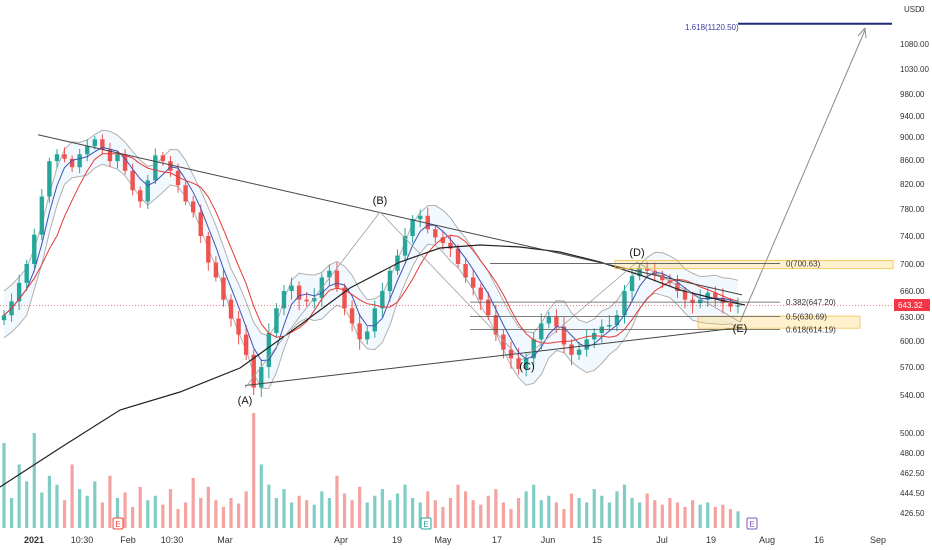  I want to click on wave-label: (B), so click(380, 201).